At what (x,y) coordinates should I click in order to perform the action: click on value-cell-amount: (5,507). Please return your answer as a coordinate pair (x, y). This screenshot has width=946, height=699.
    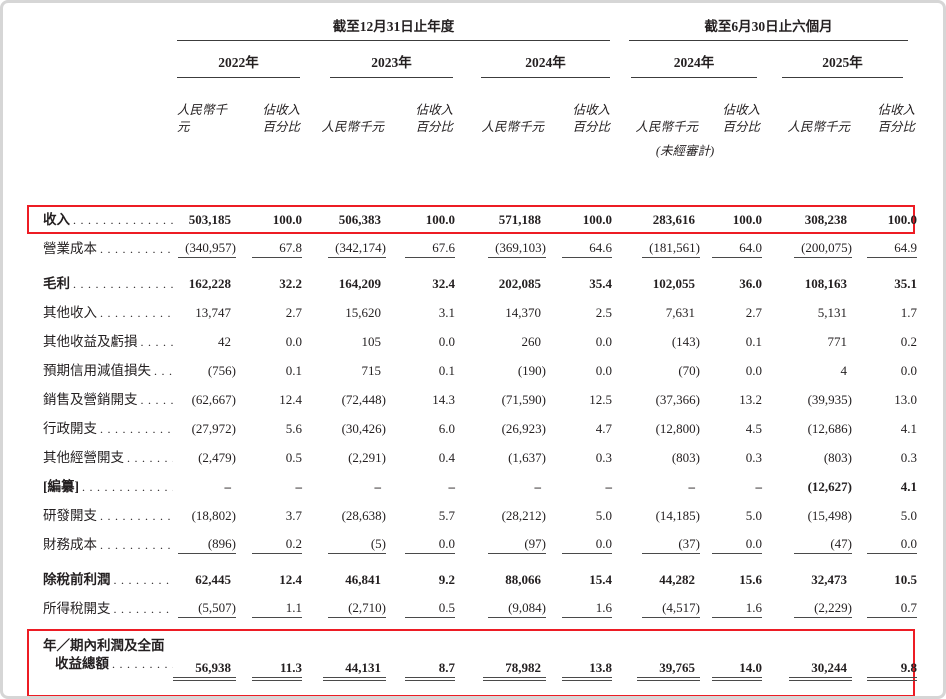
    Looking at the image, I should click on (207, 608).